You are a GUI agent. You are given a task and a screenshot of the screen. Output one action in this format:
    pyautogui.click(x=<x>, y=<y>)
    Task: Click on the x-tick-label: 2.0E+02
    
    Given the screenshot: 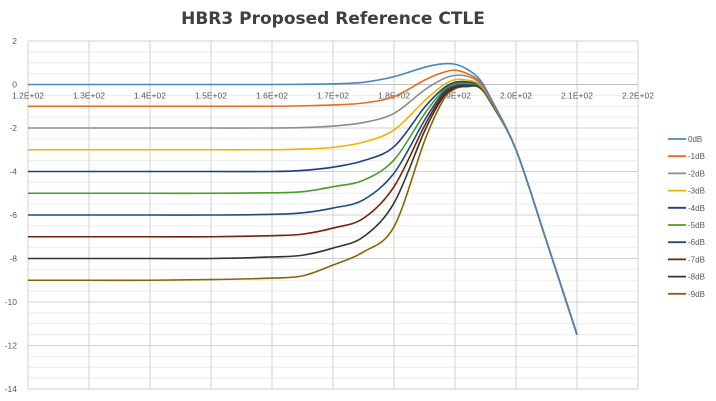 What is the action you would take?
    pyautogui.click(x=516, y=96)
    